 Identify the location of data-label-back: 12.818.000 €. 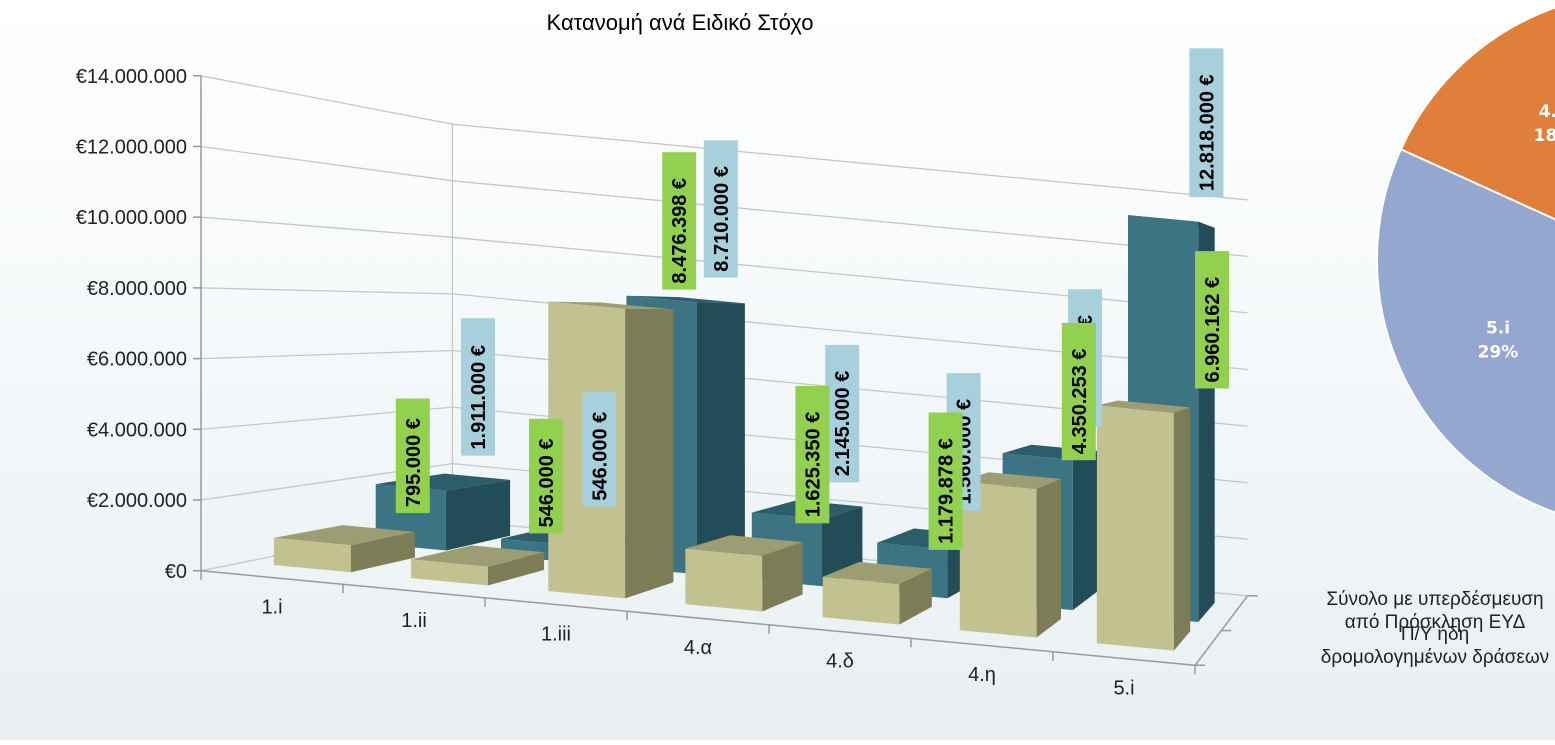
(1206, 123).